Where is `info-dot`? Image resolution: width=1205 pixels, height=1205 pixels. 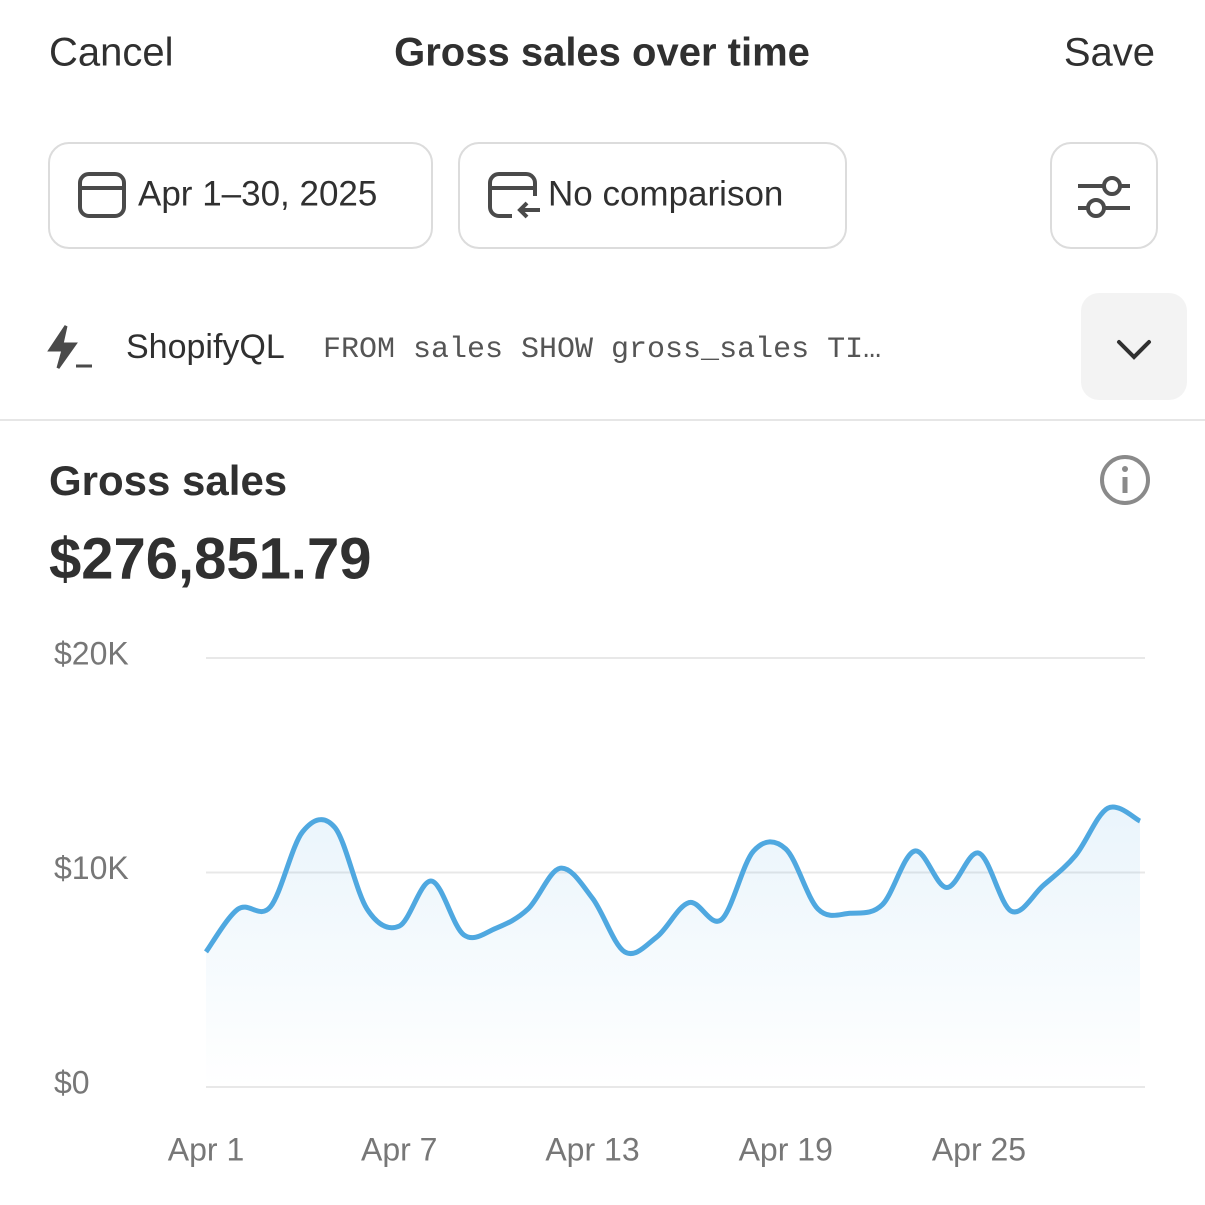 info-dot is located at coordinates (1125, 469).